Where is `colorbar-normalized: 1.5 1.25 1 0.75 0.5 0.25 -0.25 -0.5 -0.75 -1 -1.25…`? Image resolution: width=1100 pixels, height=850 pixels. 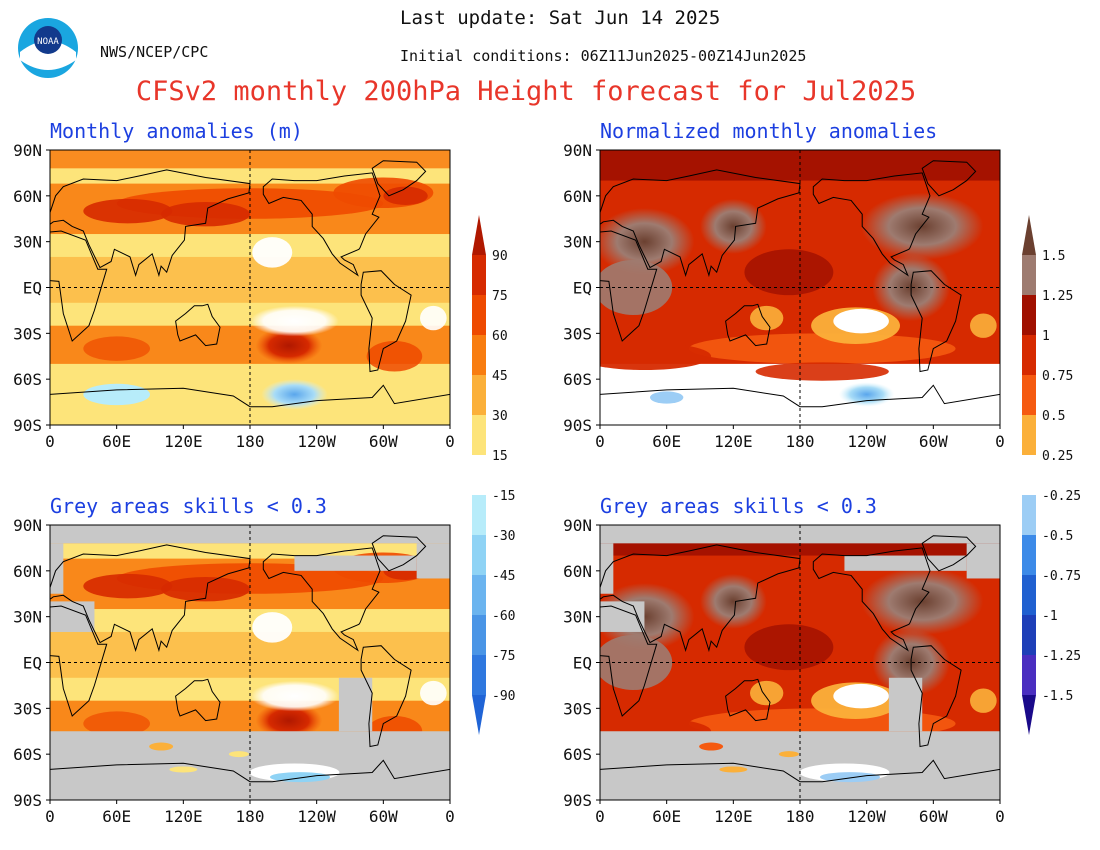 colorbar-normalized: 1.5 1.25 1 0.75 0.5 0.25 -0.25 -0.5 -0.75 -1 -1.25… is located at coordinates (1051, 475).